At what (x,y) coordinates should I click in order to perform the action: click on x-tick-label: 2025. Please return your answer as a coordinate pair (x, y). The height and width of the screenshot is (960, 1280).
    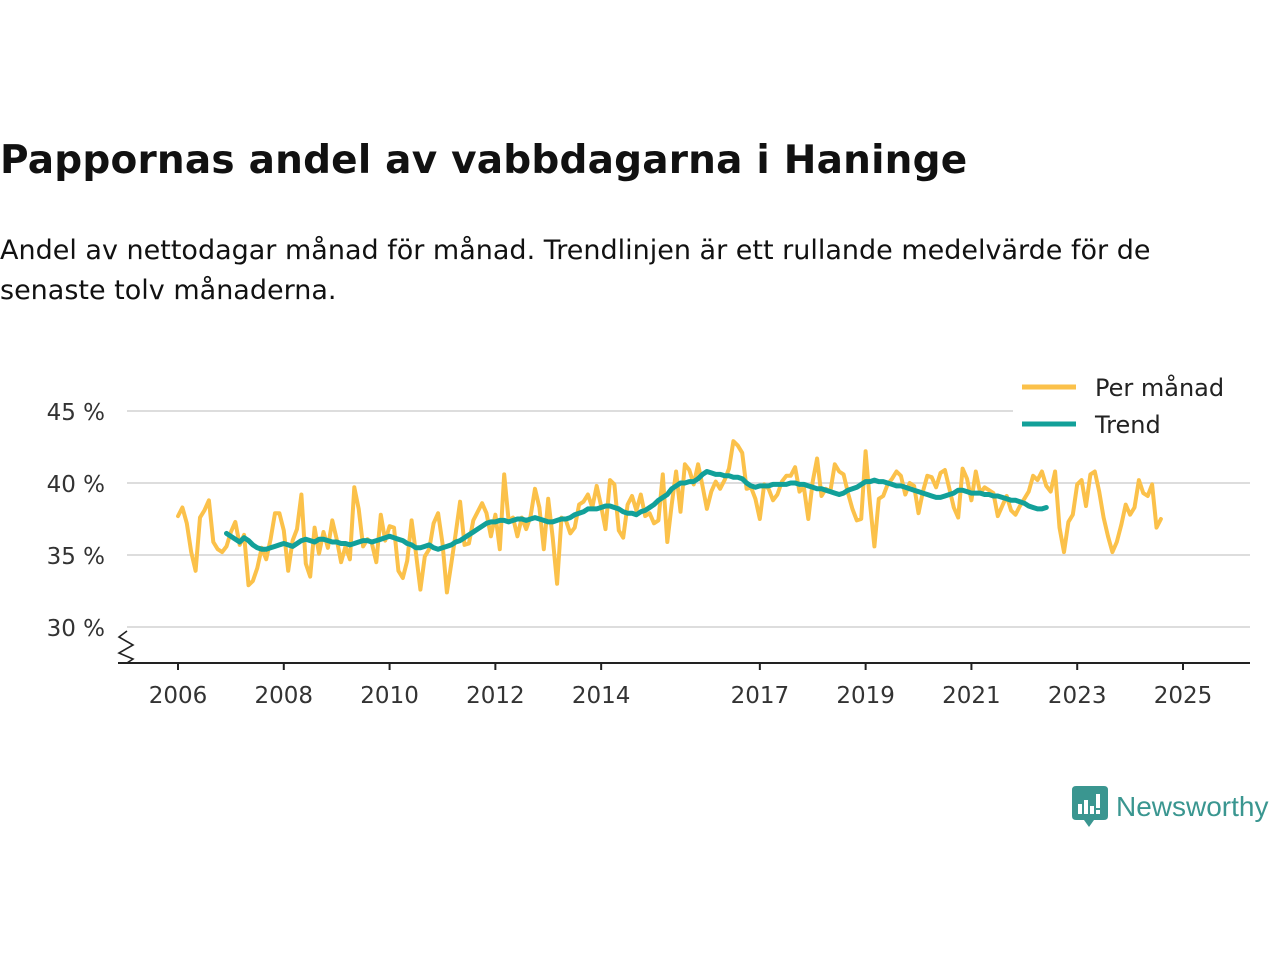
    Looking at the image, I should click on (1183, 696).